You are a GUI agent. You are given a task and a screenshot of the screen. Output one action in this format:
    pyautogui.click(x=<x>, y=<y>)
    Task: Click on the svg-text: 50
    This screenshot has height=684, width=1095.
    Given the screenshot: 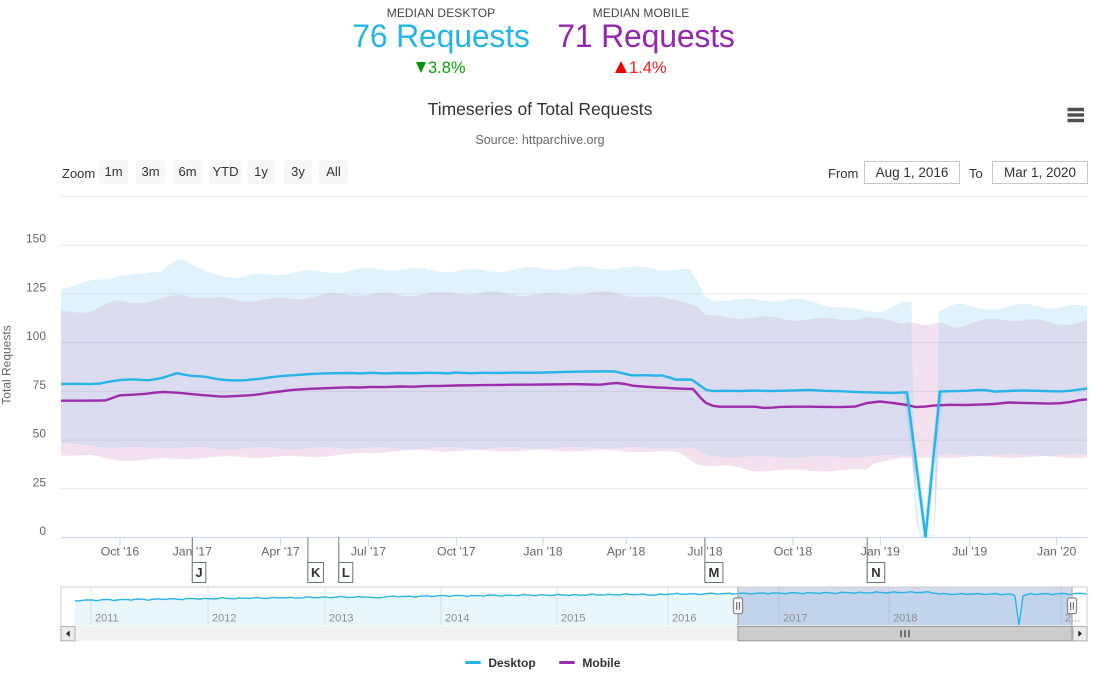 What is the action you would take?
    pyautogui.click(x=40, y=434)
    